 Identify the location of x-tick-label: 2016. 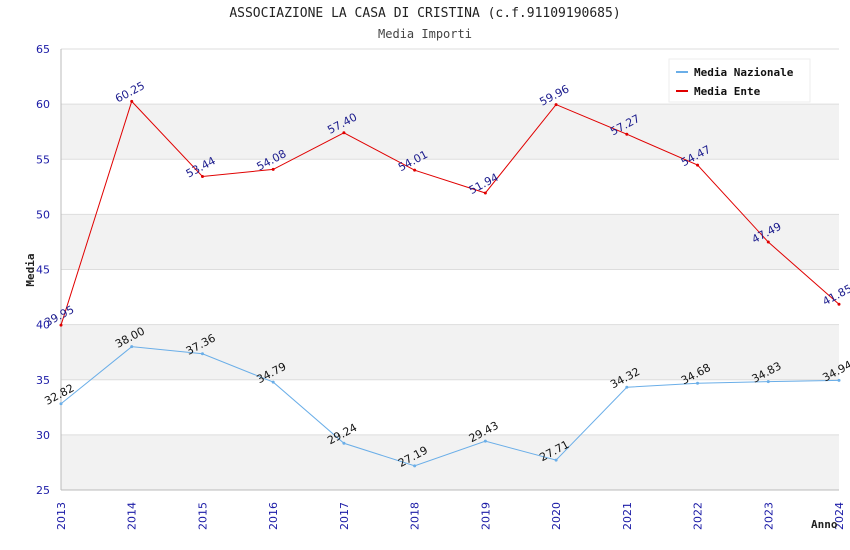
(273, 516).